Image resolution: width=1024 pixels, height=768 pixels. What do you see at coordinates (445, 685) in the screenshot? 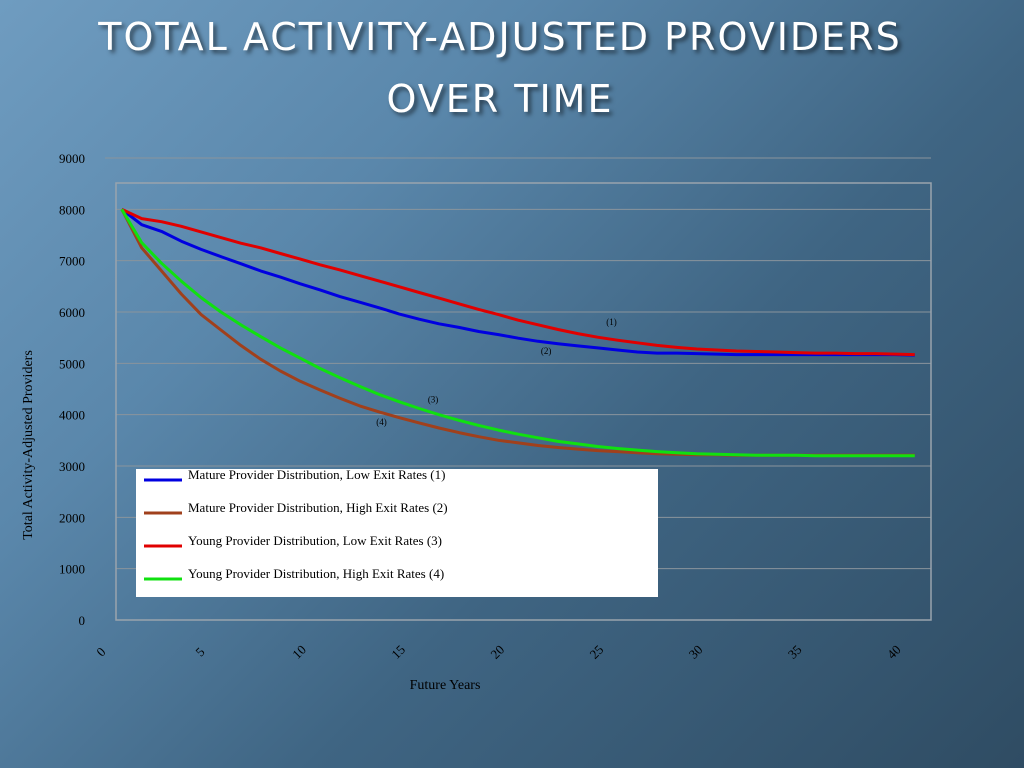
I see `x-axis-title: Future Years` at bounding box center [445, 685].